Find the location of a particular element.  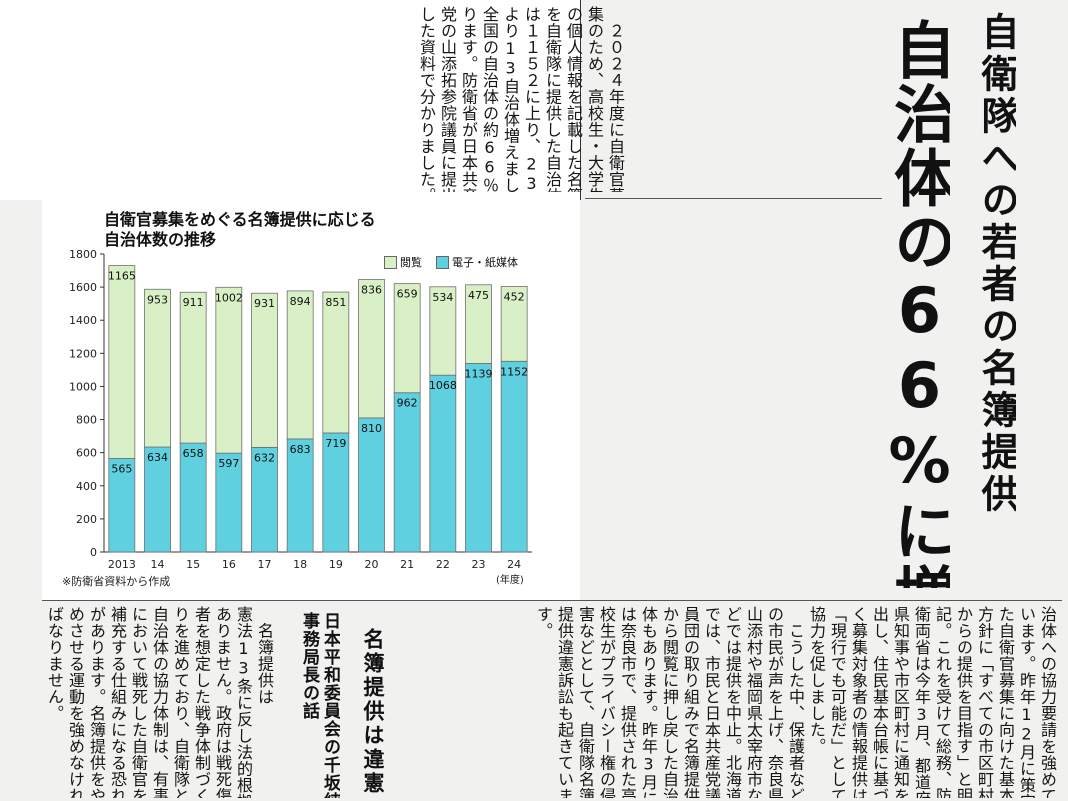

sidebar-text-line: 憲法13条に反し法的根拠が is located at coordinates (243, 702).